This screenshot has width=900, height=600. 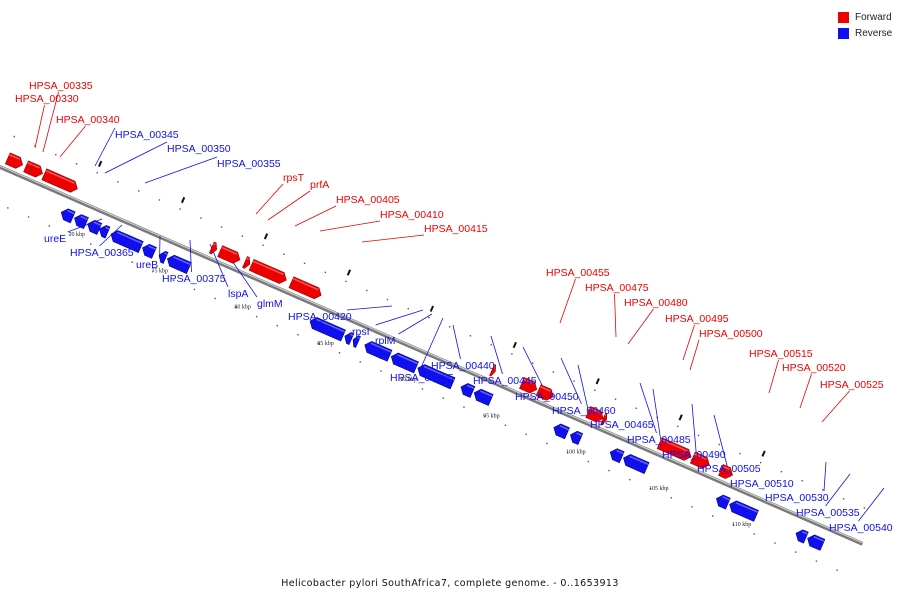 I want to click on reverse-gene-label: HPSA_00450, so click(x=547, y=397).